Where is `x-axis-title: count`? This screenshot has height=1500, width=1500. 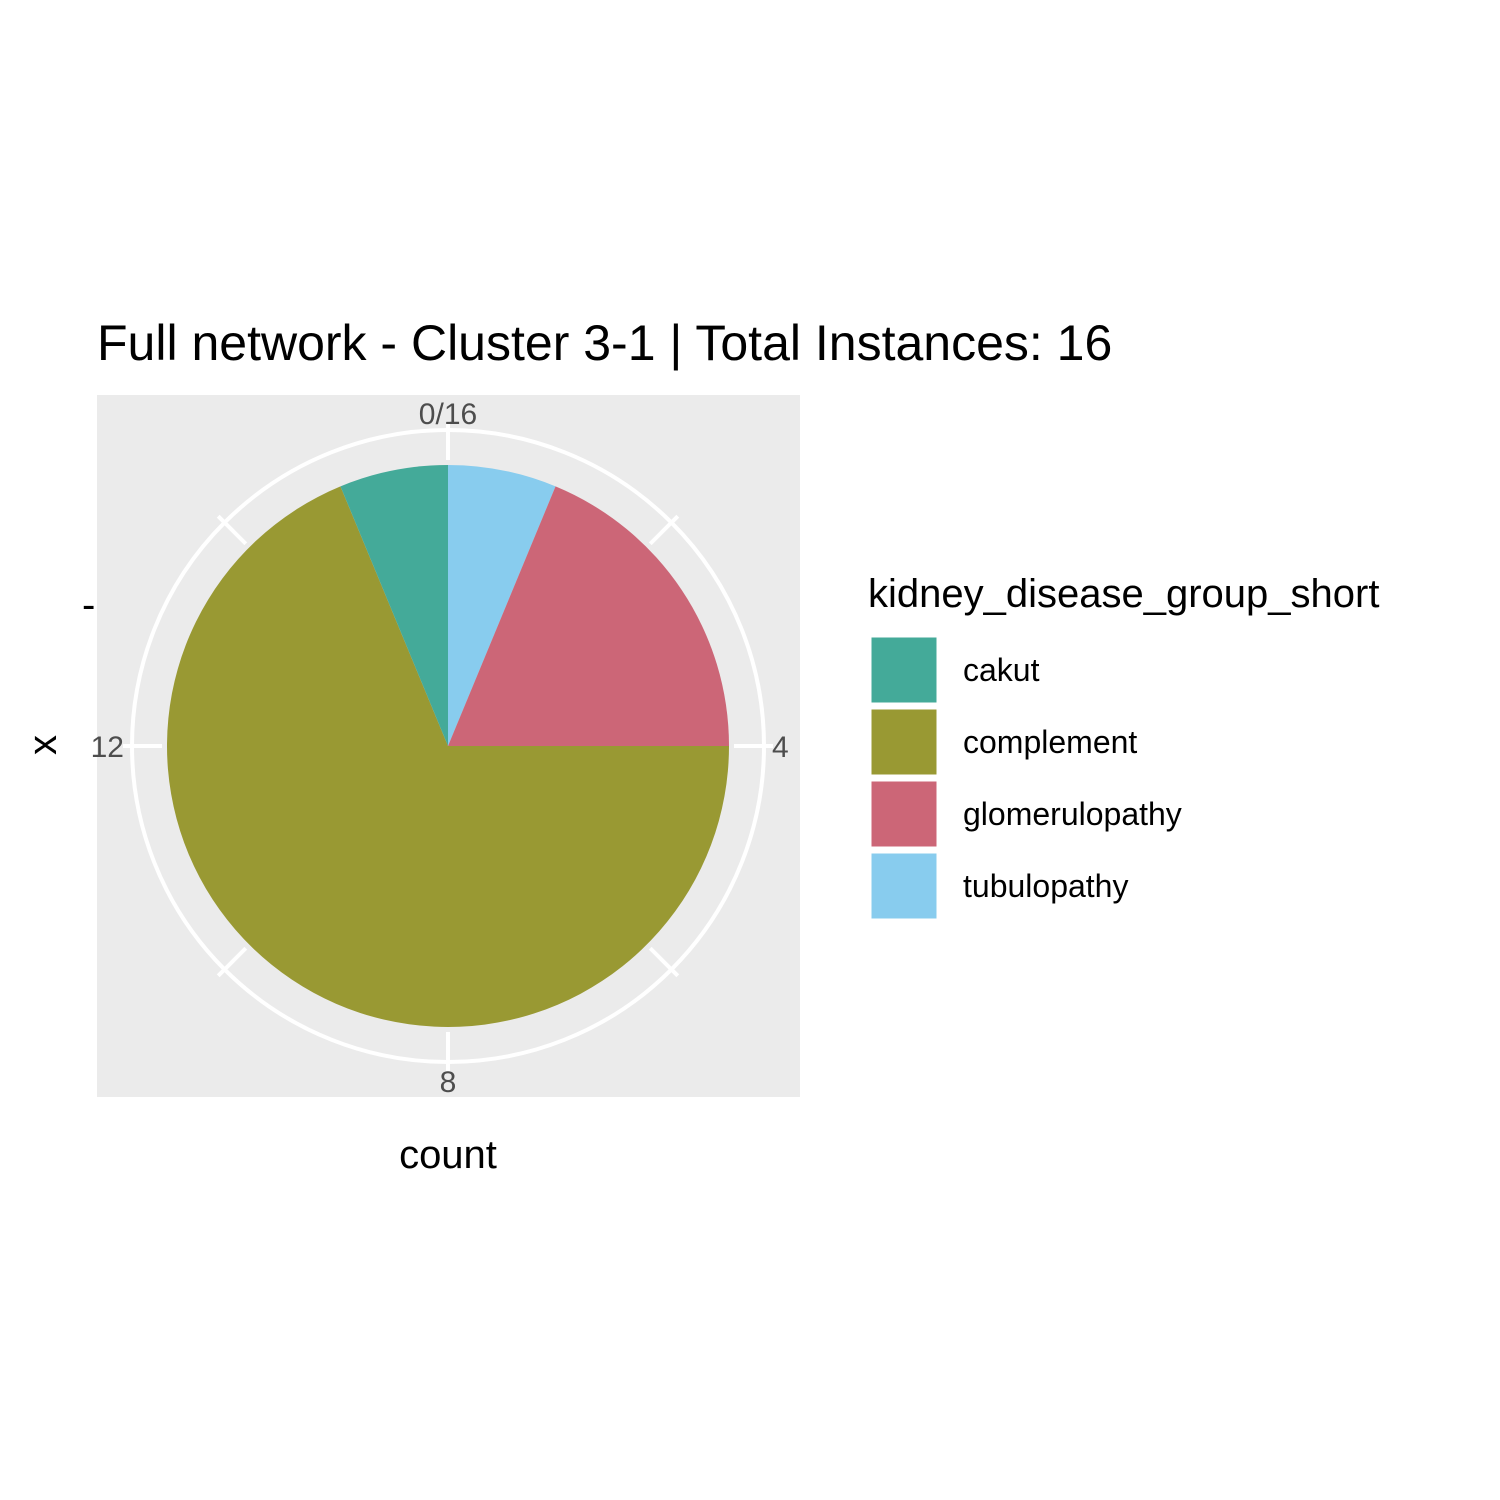 x-axis-title: count is located at coordinates (448, 1155).